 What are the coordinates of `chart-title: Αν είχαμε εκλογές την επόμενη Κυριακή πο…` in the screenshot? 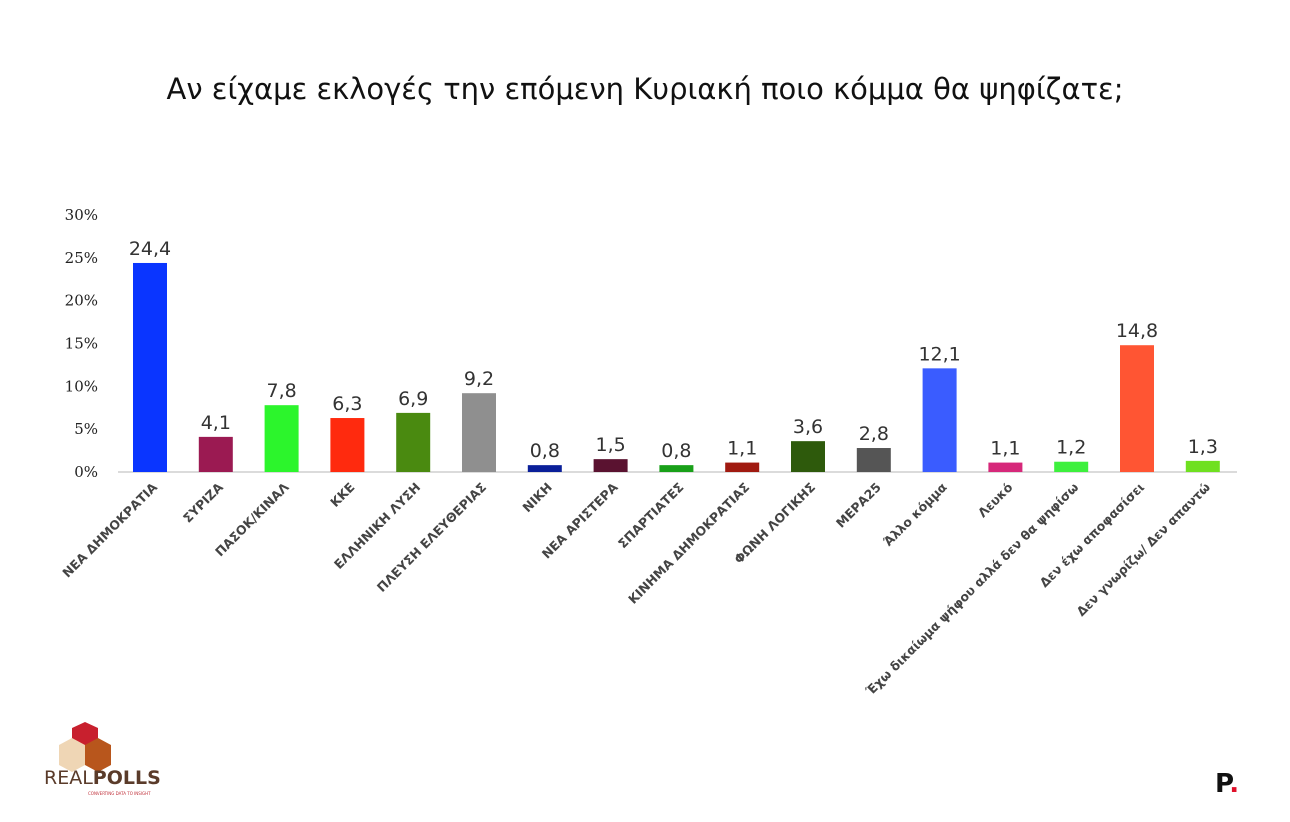 It's located at (645, 89).